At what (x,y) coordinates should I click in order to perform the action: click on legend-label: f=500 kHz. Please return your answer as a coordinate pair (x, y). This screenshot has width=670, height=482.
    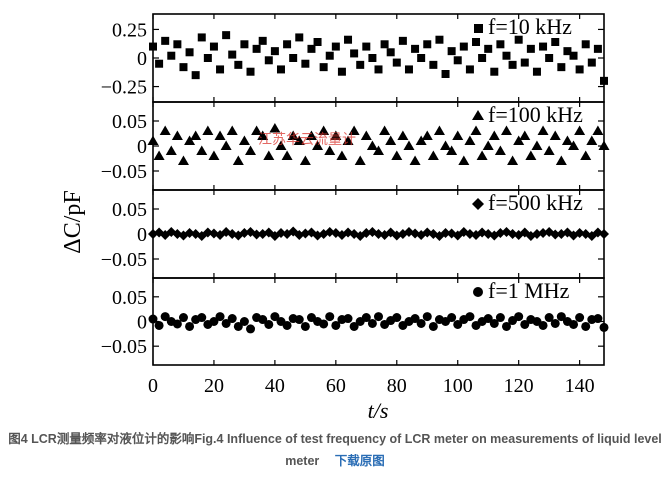
    Looking at the image, I should click on (535, 202).